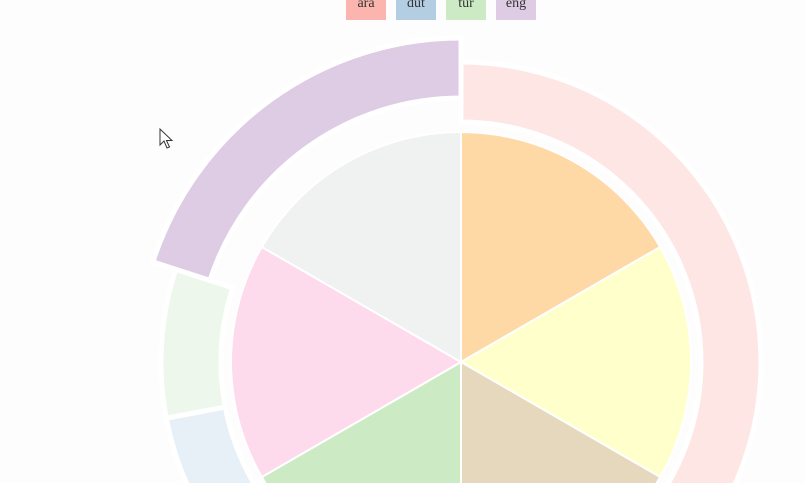 The width and height of the screenshot is (805, 483). I want to click on legend-label-eng: eng, so click(516, 5).